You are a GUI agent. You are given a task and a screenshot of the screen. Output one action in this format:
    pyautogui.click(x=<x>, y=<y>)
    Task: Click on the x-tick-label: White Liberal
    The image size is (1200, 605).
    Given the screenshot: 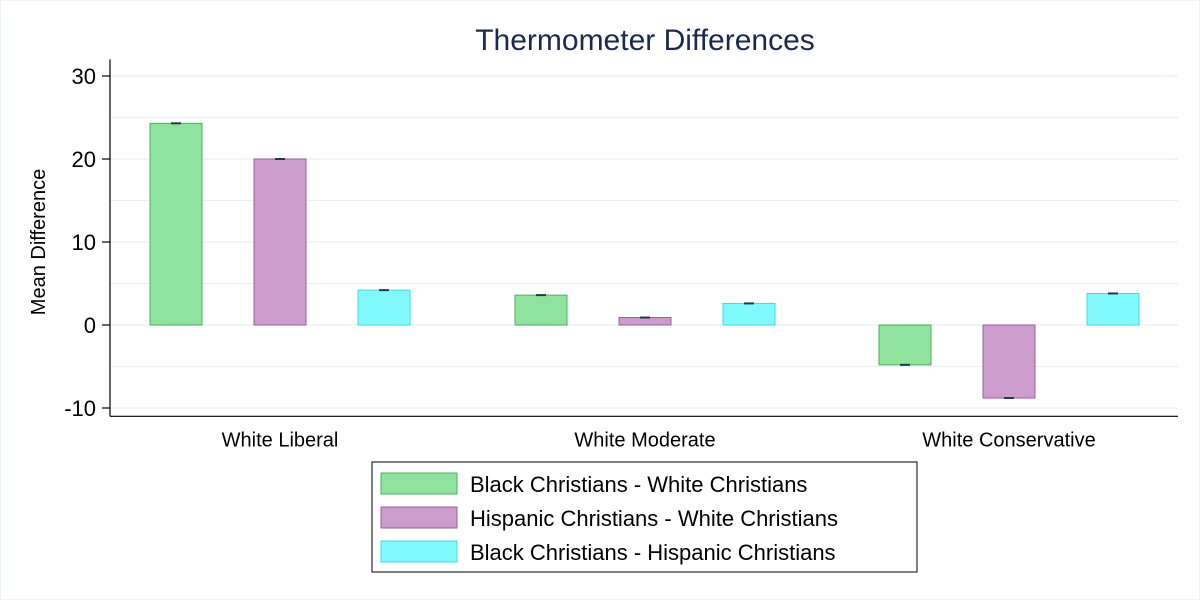 What is the action you would take?
    pyautogui.click(x=280, y=440)
    